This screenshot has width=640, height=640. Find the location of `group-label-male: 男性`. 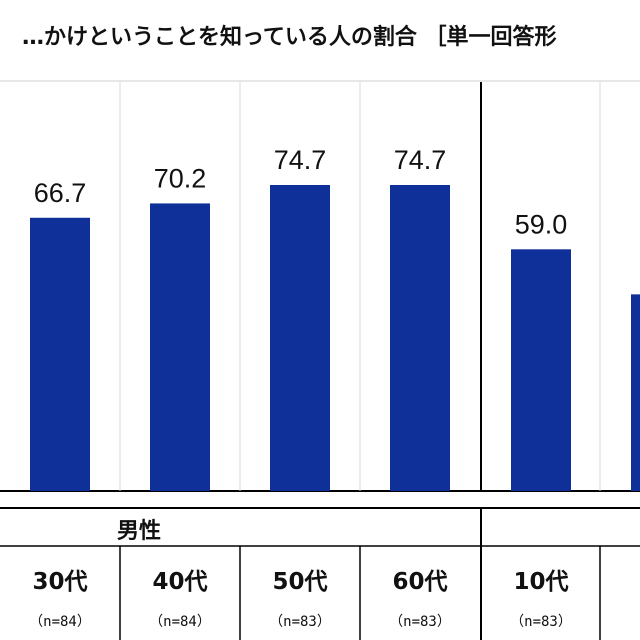

group-label-male: 男性 is located at coordinates (139, 531).